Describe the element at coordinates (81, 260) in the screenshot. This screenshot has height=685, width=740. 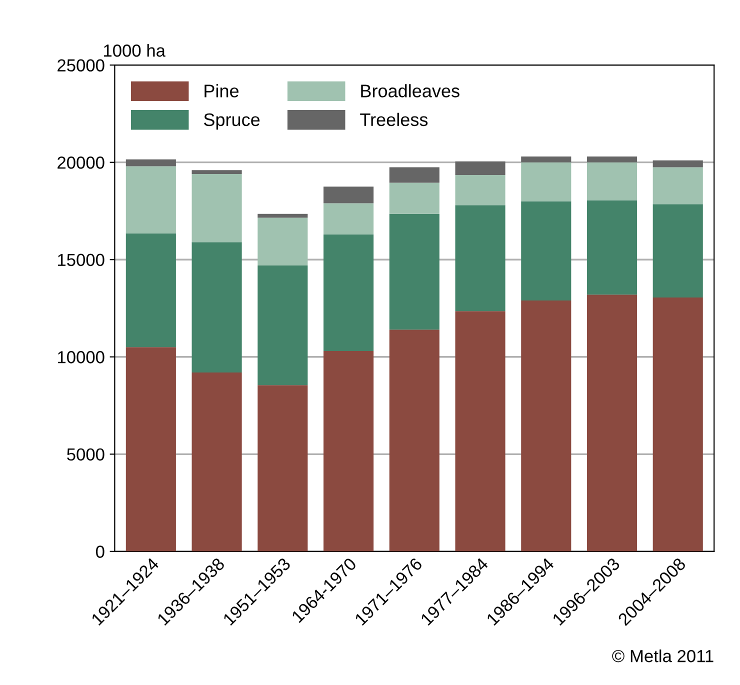
I see `y-tick-label: 15000` at that location.